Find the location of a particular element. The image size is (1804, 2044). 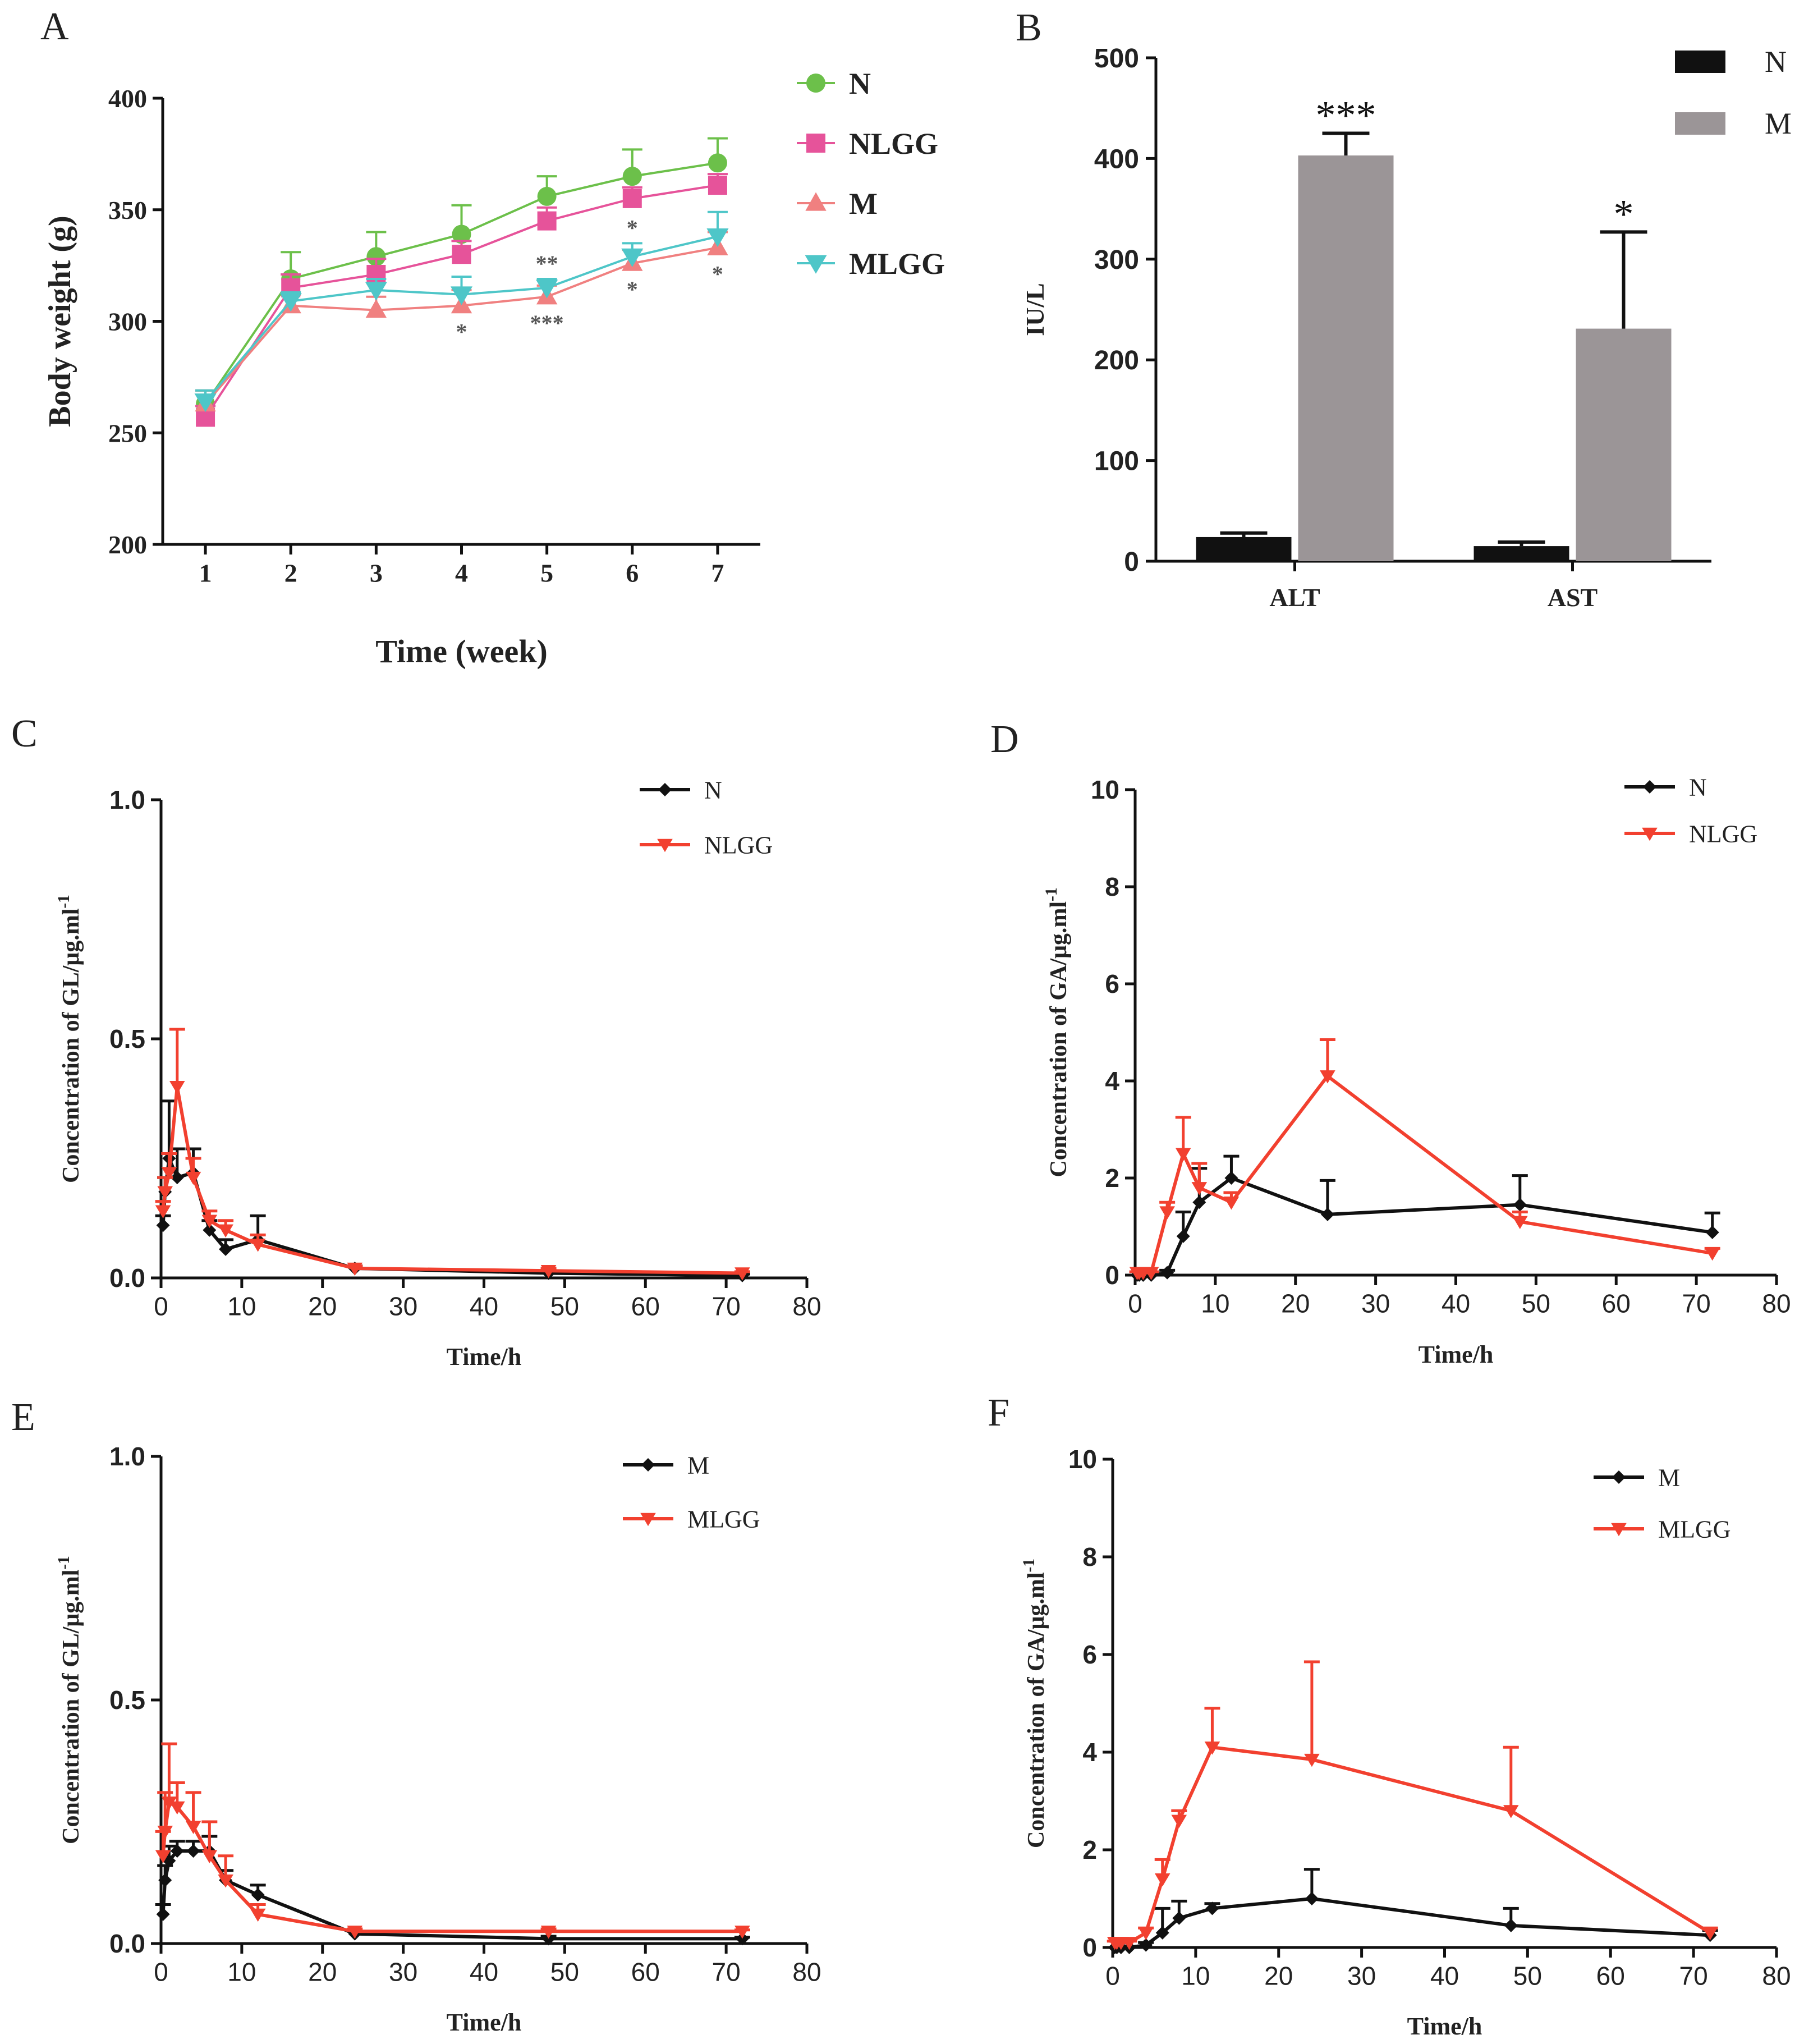

legend-swatch is located at coordinates (1700, 123).